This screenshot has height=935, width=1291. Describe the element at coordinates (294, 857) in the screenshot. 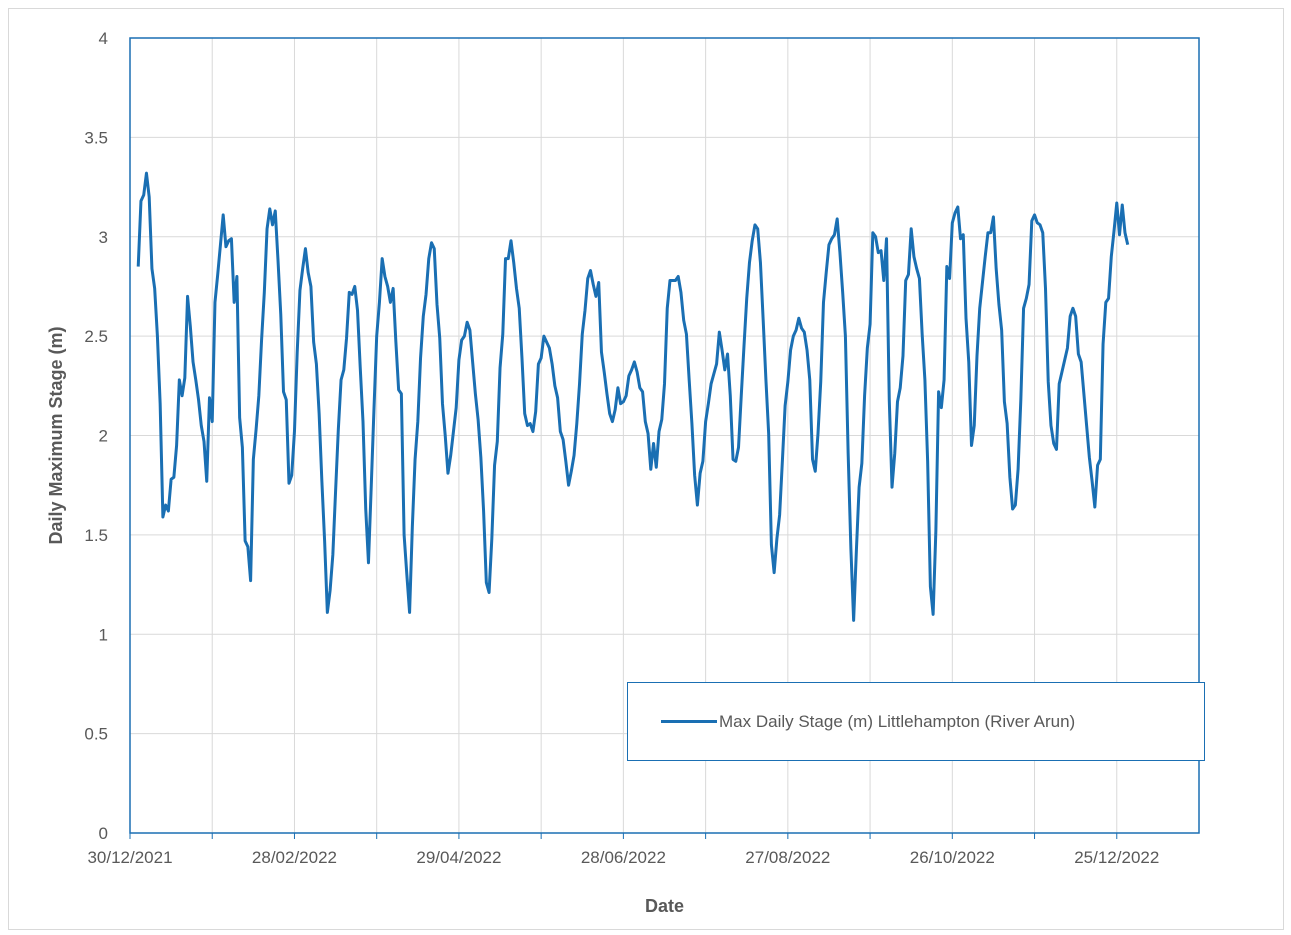

I see `x-tick-label: 28/02/2022` at that location.